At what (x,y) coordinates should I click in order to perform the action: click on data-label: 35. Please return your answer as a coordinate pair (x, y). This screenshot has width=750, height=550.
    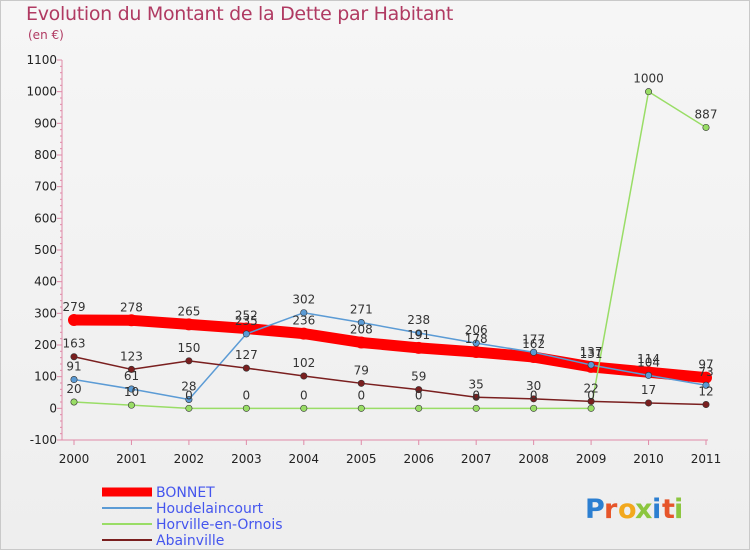
    Looking at the image, I should click on (476, 384).